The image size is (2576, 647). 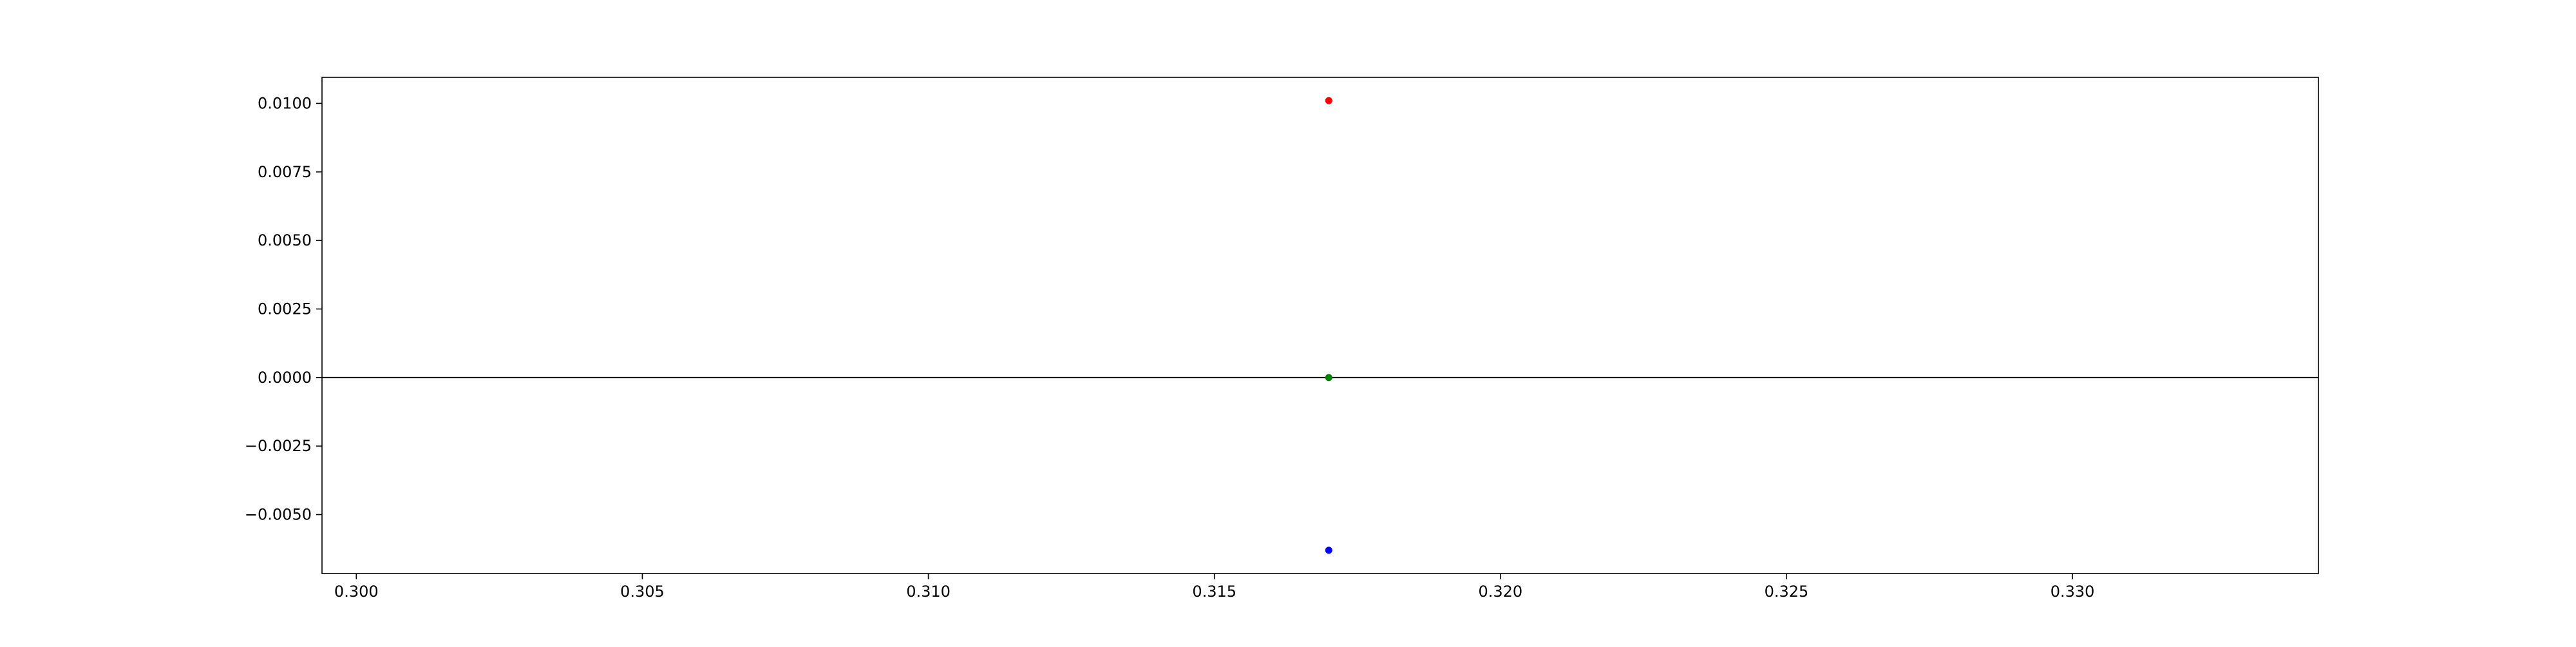 What do you see at coordinates (285, 378) in the screenshot?
I see `y-tick-label: 0.0000` at bounding box center [285, 378].